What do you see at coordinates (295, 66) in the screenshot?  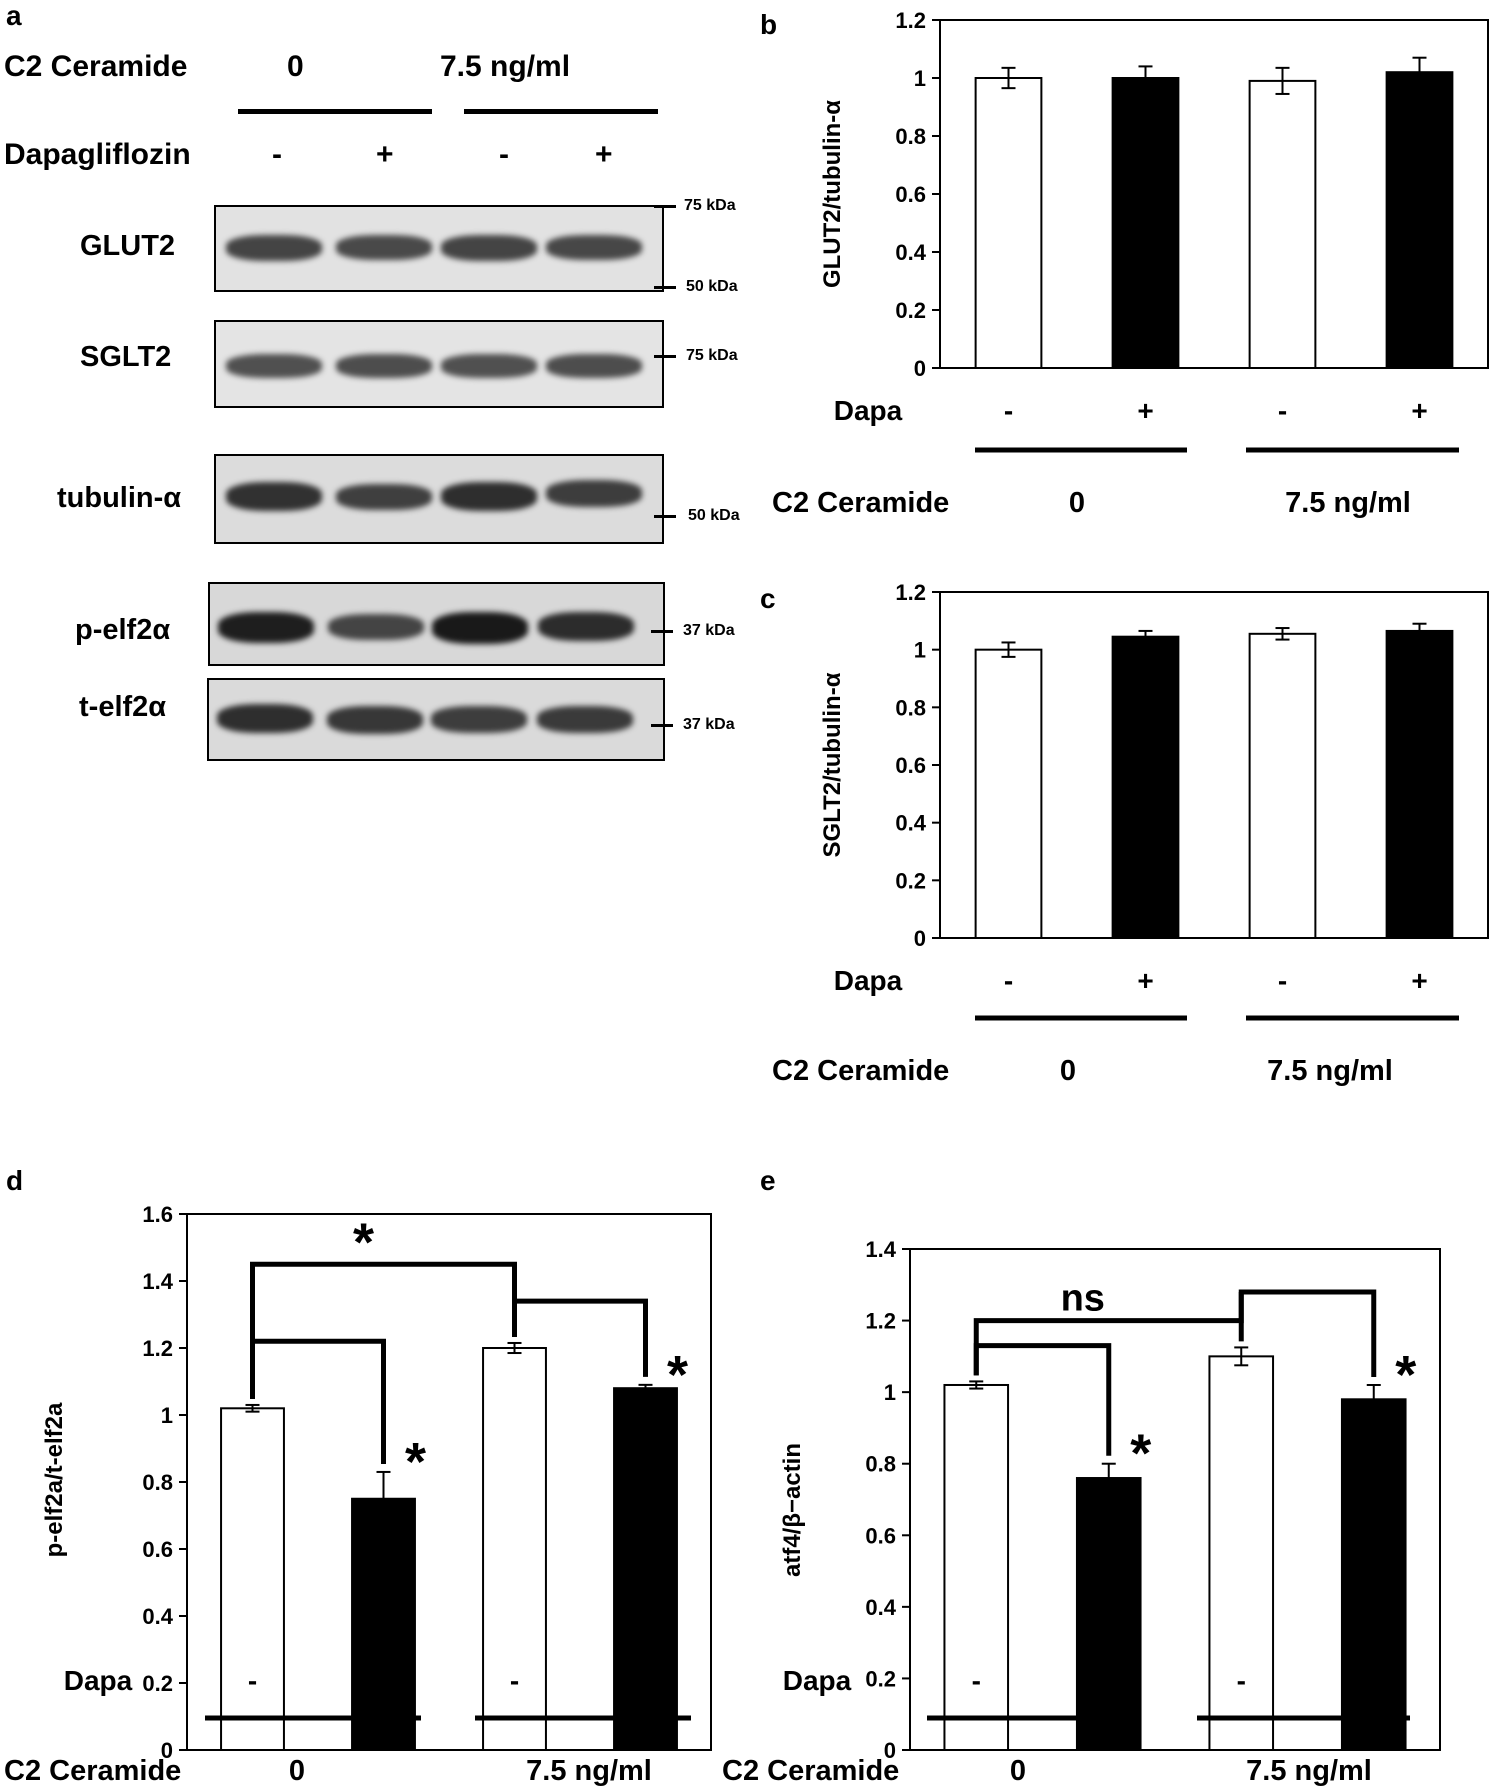 I see `c2-zero-label: 0` at bounding box center [295, 66].